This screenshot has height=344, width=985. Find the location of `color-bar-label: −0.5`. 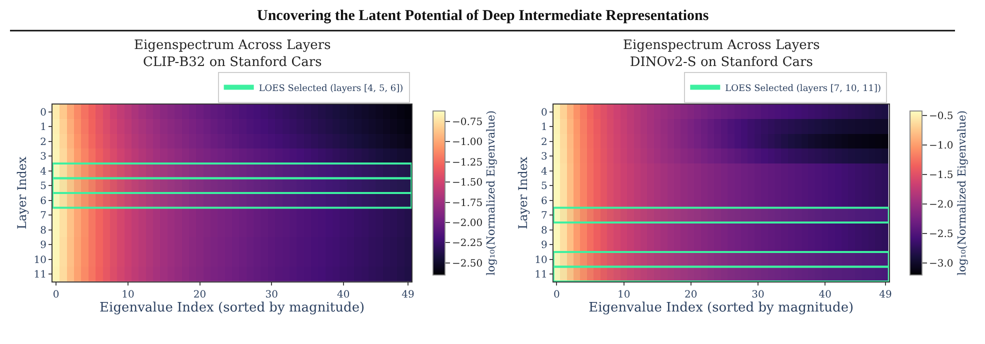

color-bar-label: −0.5 is located at coordinates (941, 116).